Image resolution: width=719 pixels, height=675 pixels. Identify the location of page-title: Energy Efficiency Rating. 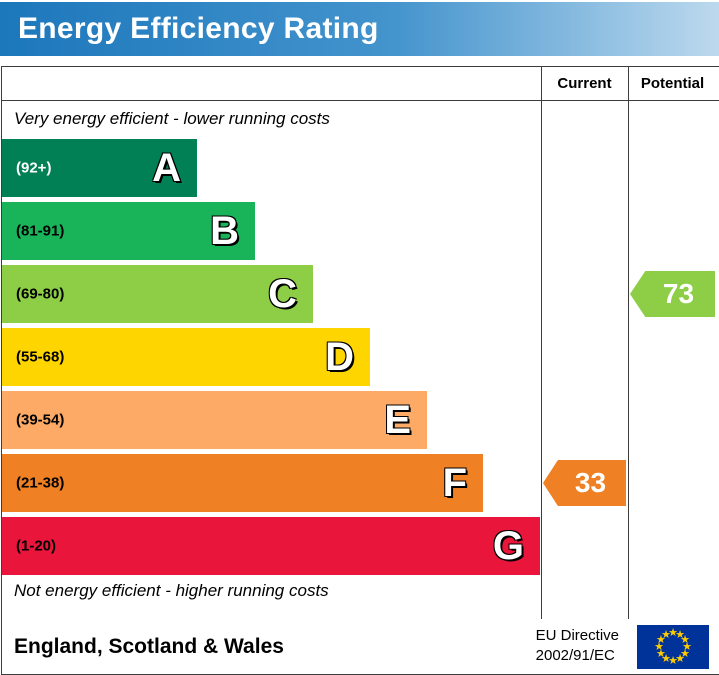
(198, 28).